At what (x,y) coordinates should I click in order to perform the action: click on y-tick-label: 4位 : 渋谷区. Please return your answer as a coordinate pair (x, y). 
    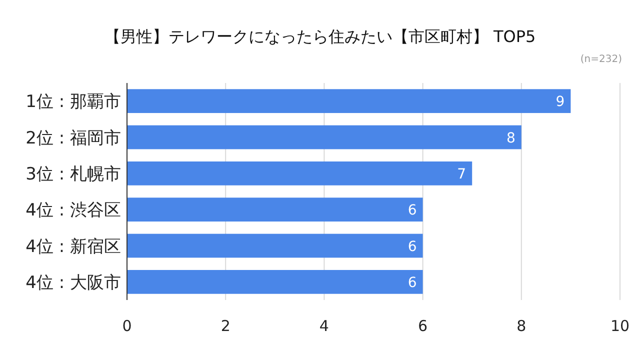
    Looking at the image, I should click on (73, 210).